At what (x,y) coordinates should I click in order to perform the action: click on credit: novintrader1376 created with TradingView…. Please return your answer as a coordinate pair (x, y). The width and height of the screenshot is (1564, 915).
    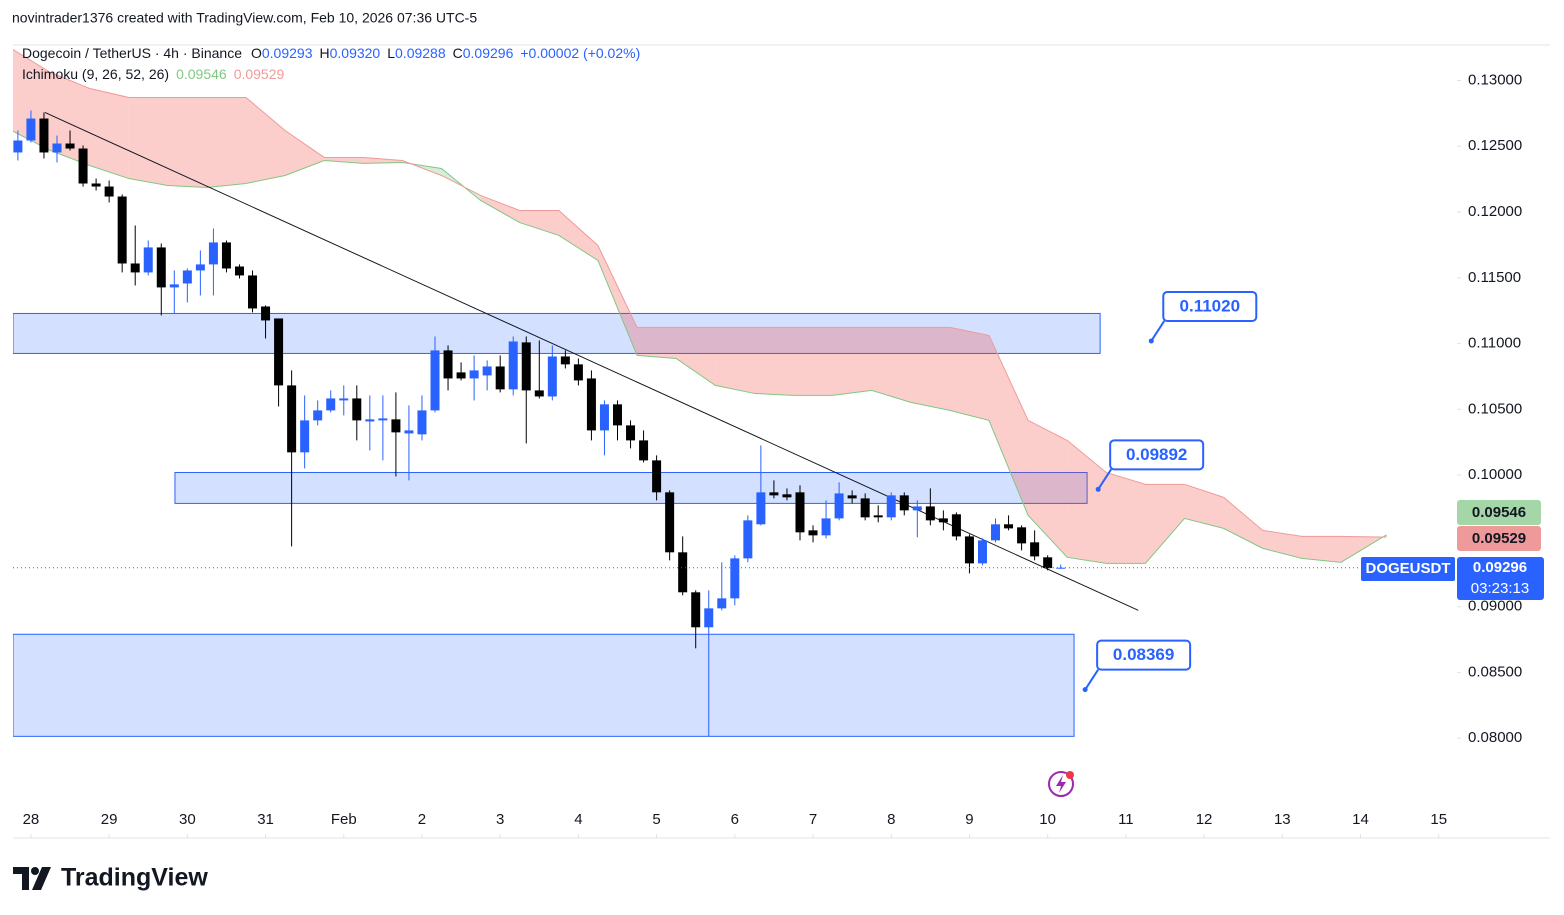
    Looking at the image, I should click on (244, 18).